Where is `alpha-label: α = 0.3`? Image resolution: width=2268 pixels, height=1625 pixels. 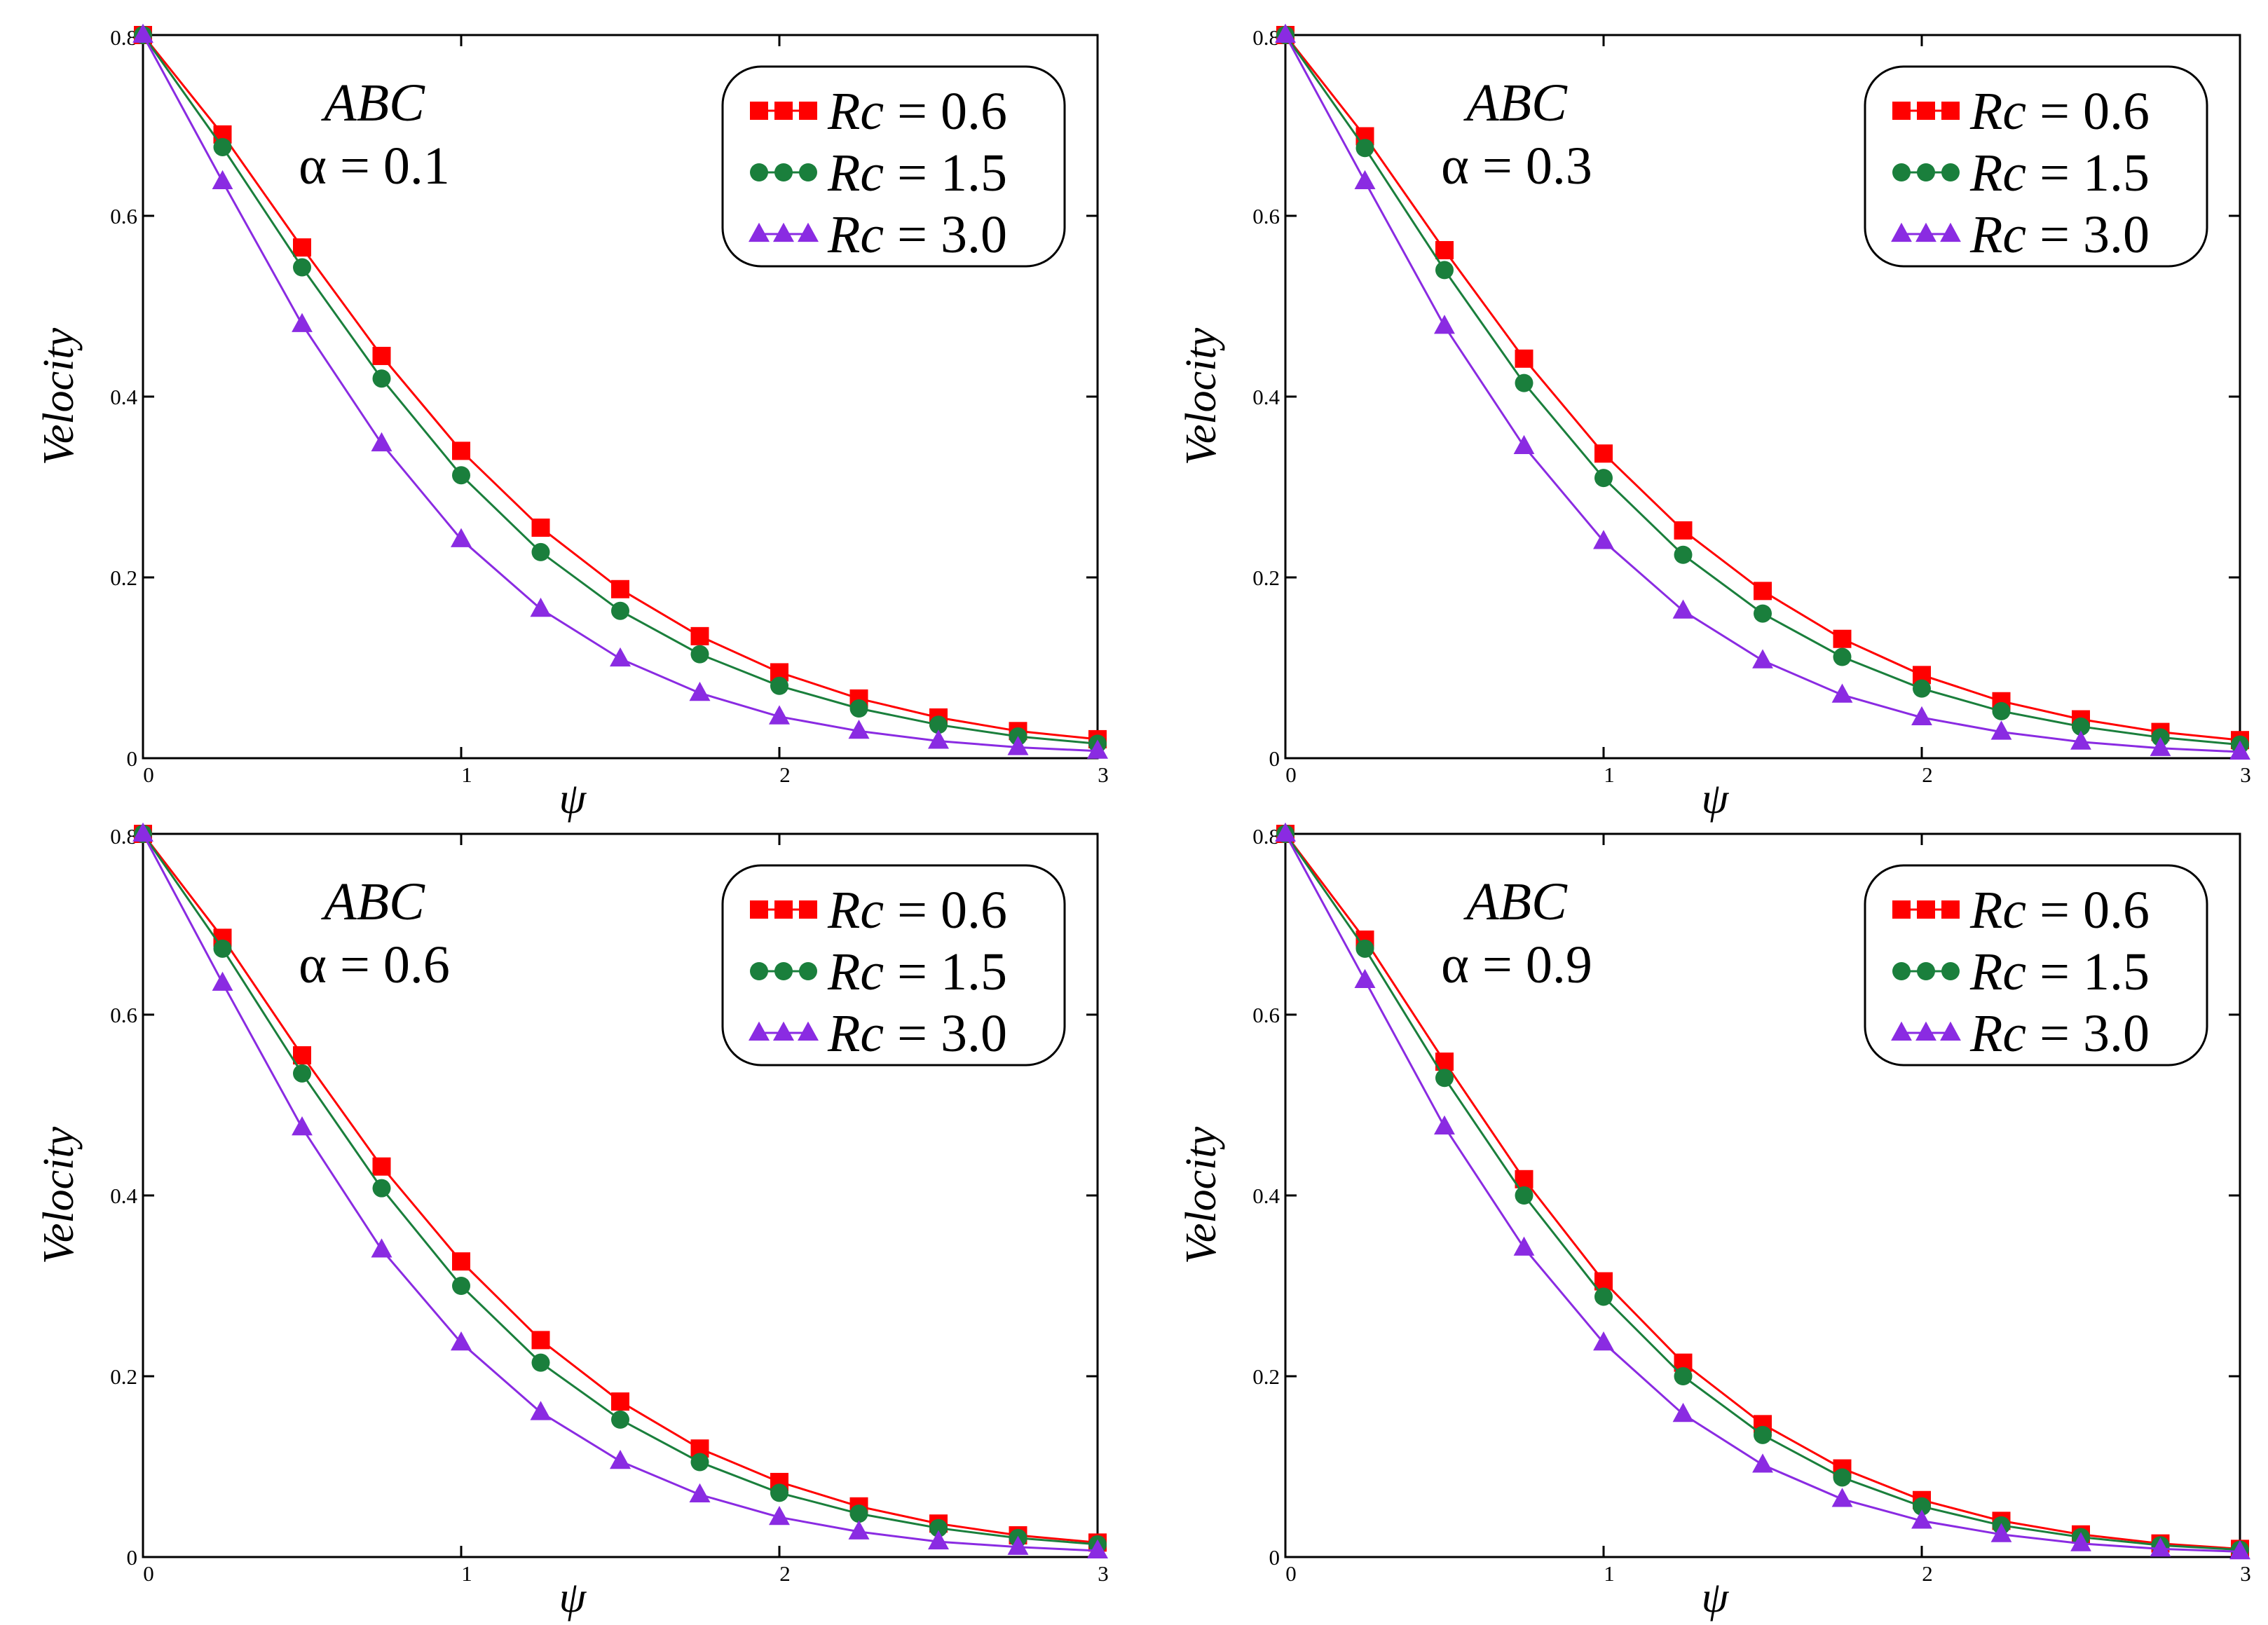
alpha-label: α = 0.3 is located at coordinates (1516, 167).